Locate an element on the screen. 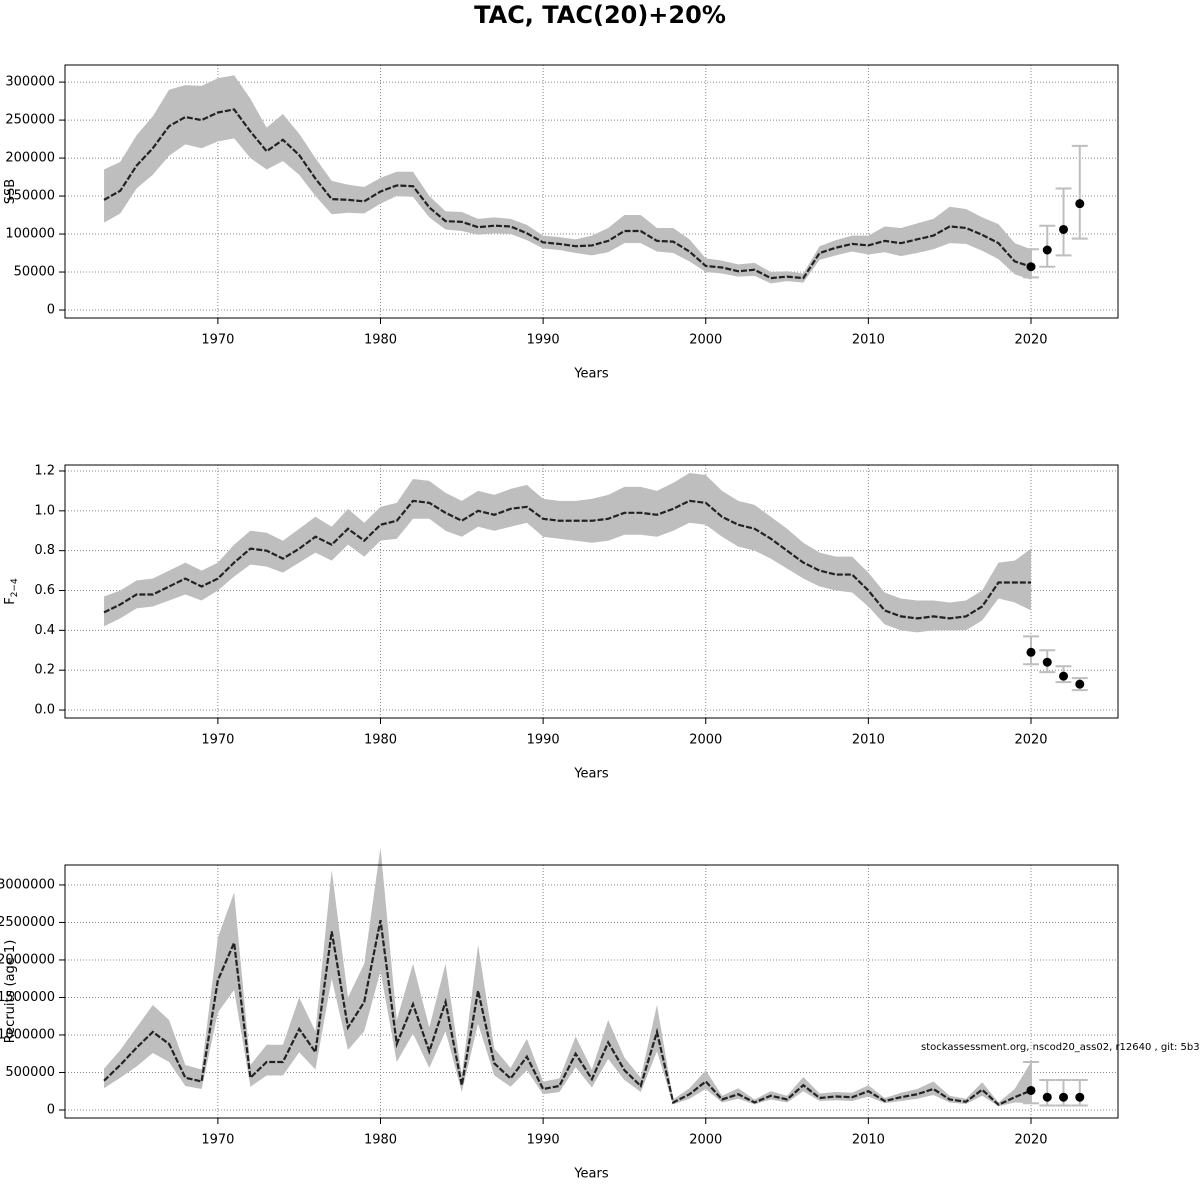 The width and height of the screenshot is (1200, 1200). y-tick-label: 1000000 is located at coordinates (27, 1034).